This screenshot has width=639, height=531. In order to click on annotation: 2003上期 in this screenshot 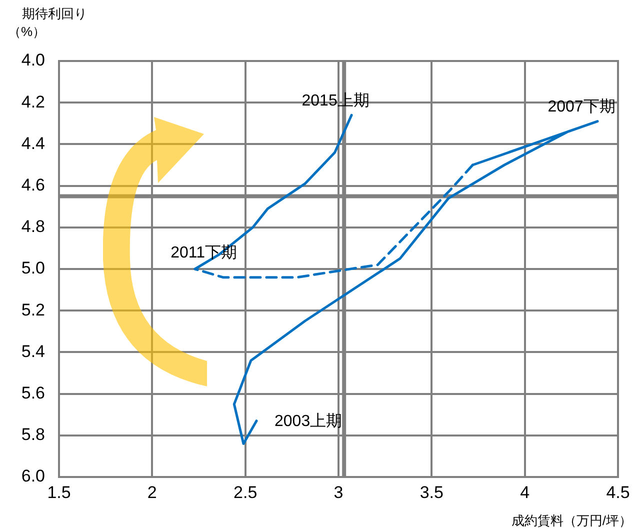, I will do `click(308, 421)`.